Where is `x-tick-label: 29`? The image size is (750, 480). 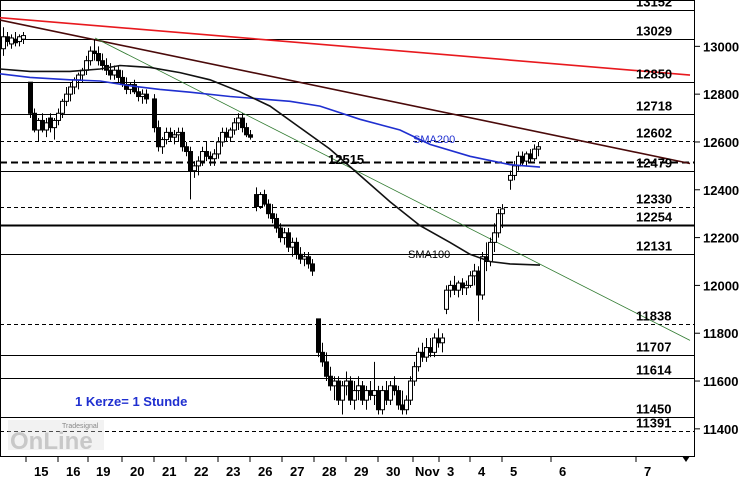
x-tick-label: 29 is located at coordinates (361, 471).